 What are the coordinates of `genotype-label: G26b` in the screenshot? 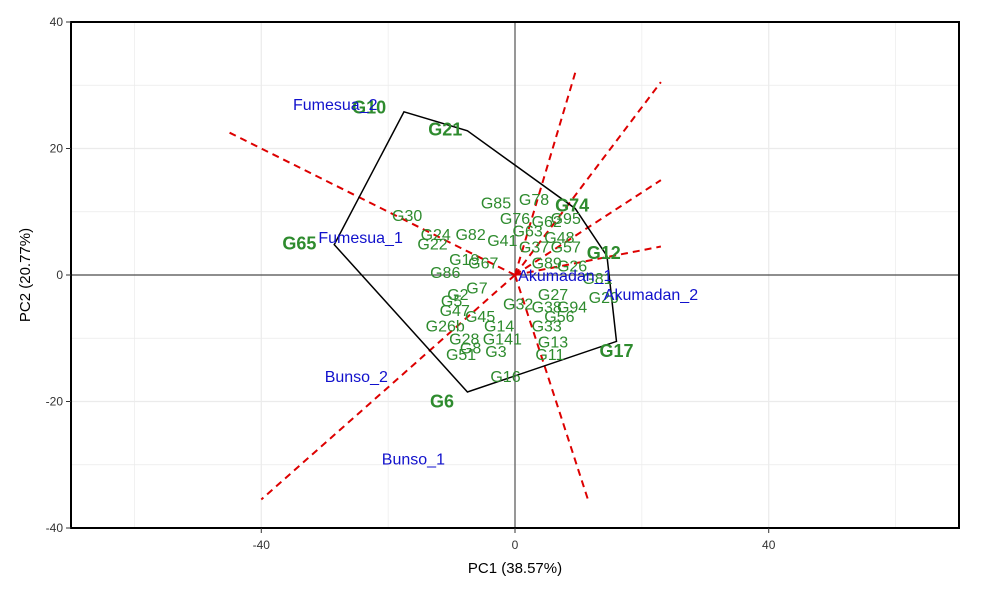 It's located at (445, 327).